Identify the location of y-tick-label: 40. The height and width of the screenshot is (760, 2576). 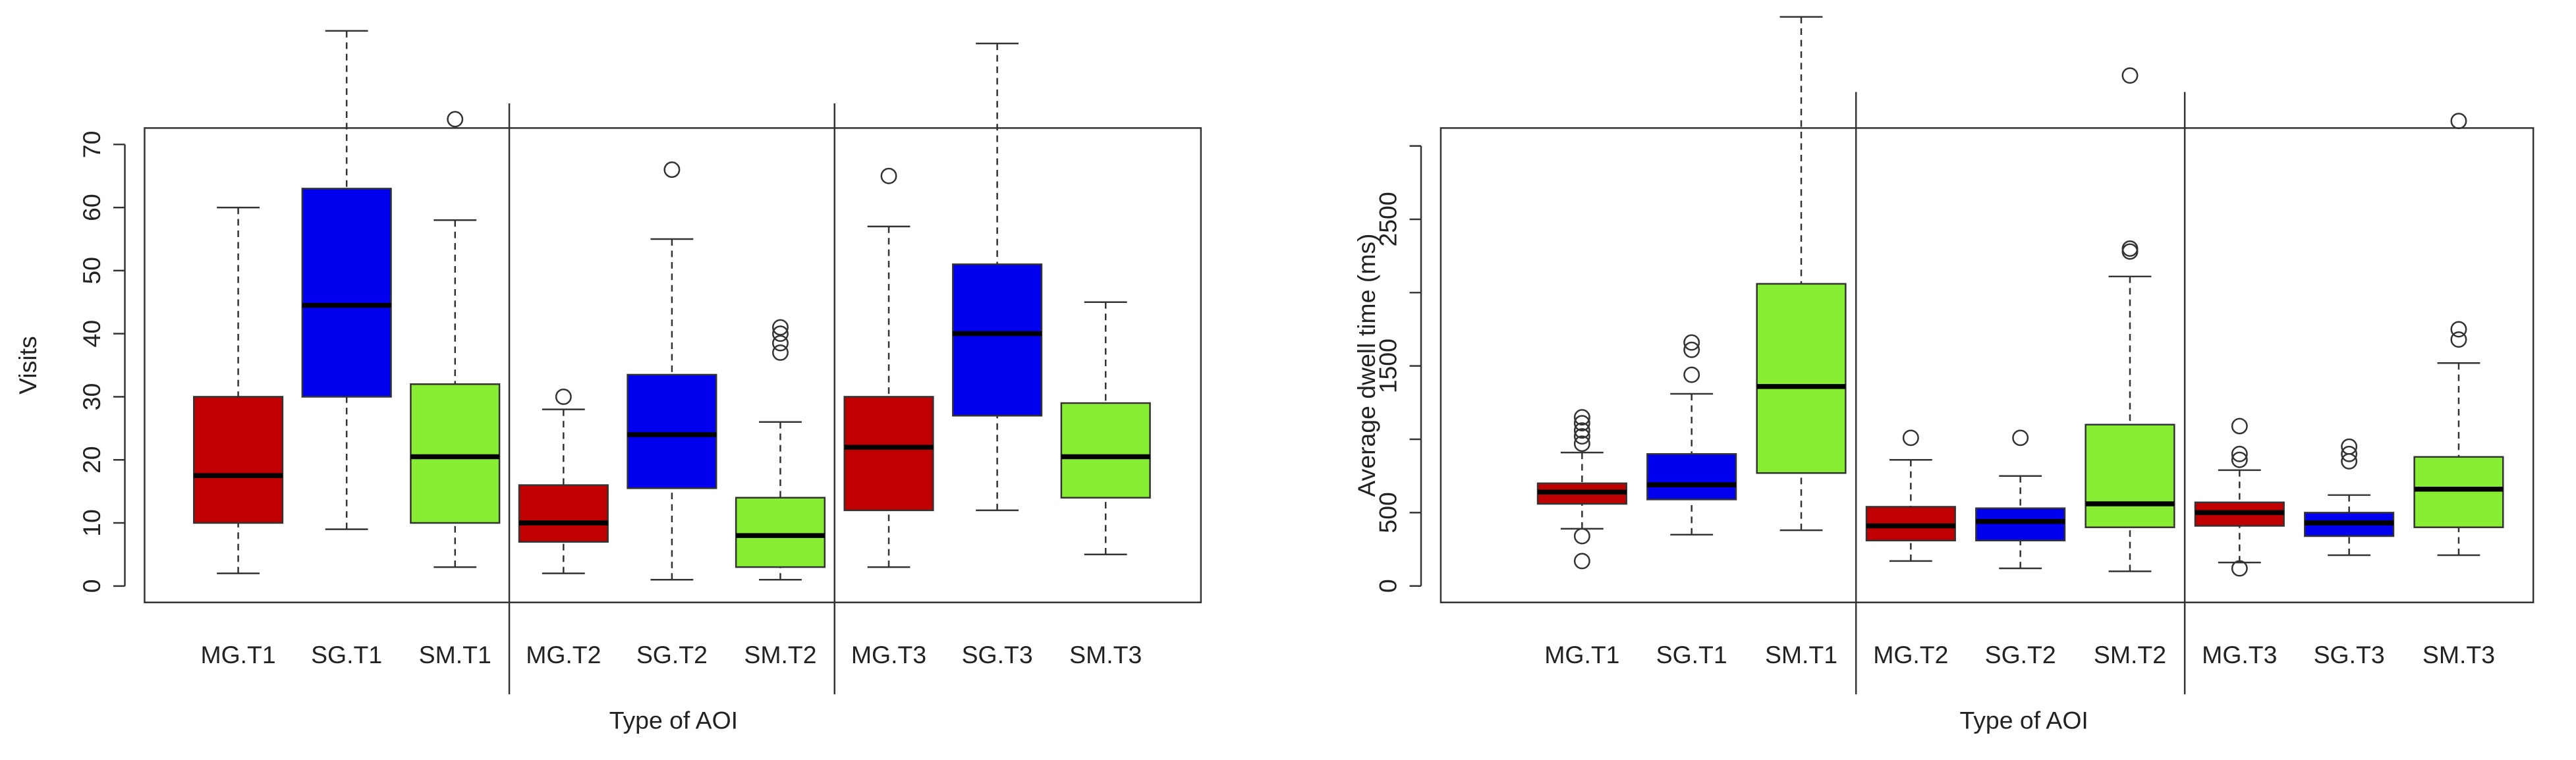
(91, 334).